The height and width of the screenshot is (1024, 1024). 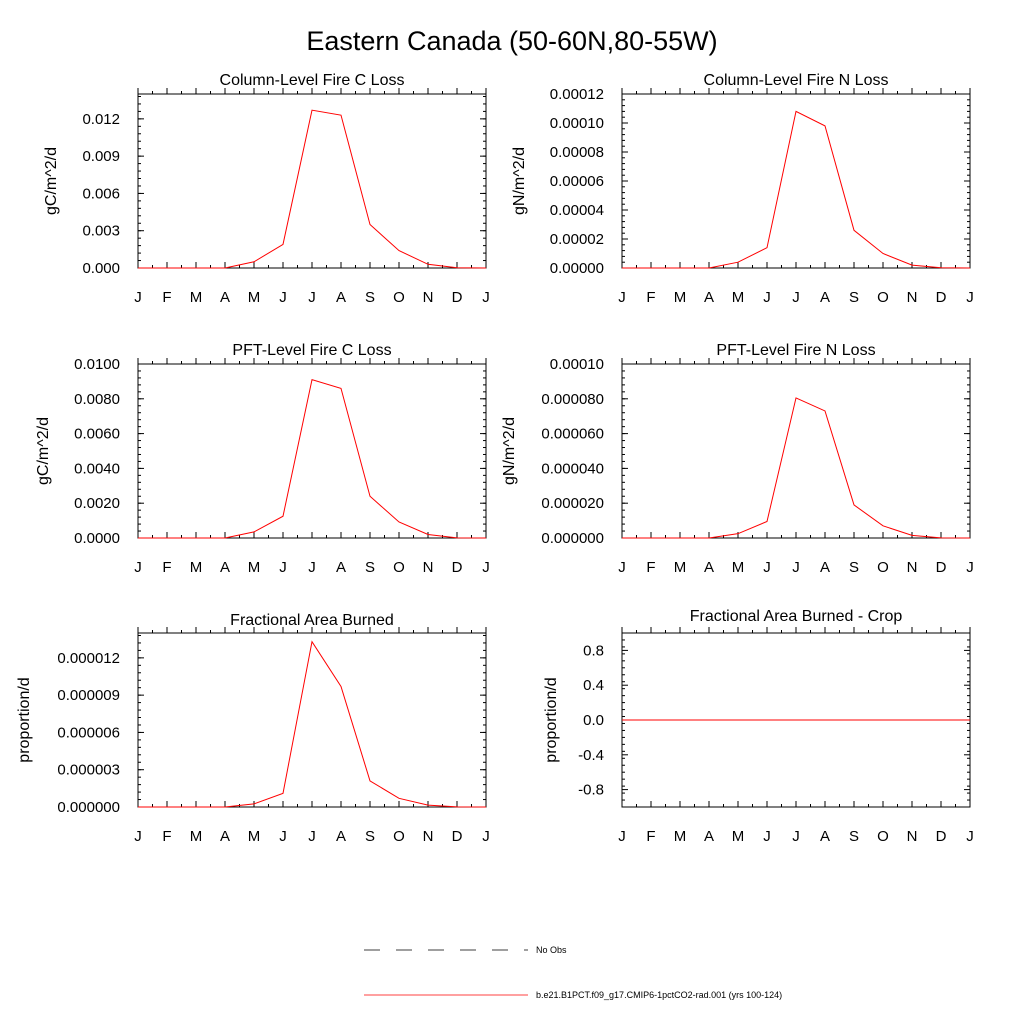 I want to click on y-tick-label: 0.8, so click(x=593, y=650).